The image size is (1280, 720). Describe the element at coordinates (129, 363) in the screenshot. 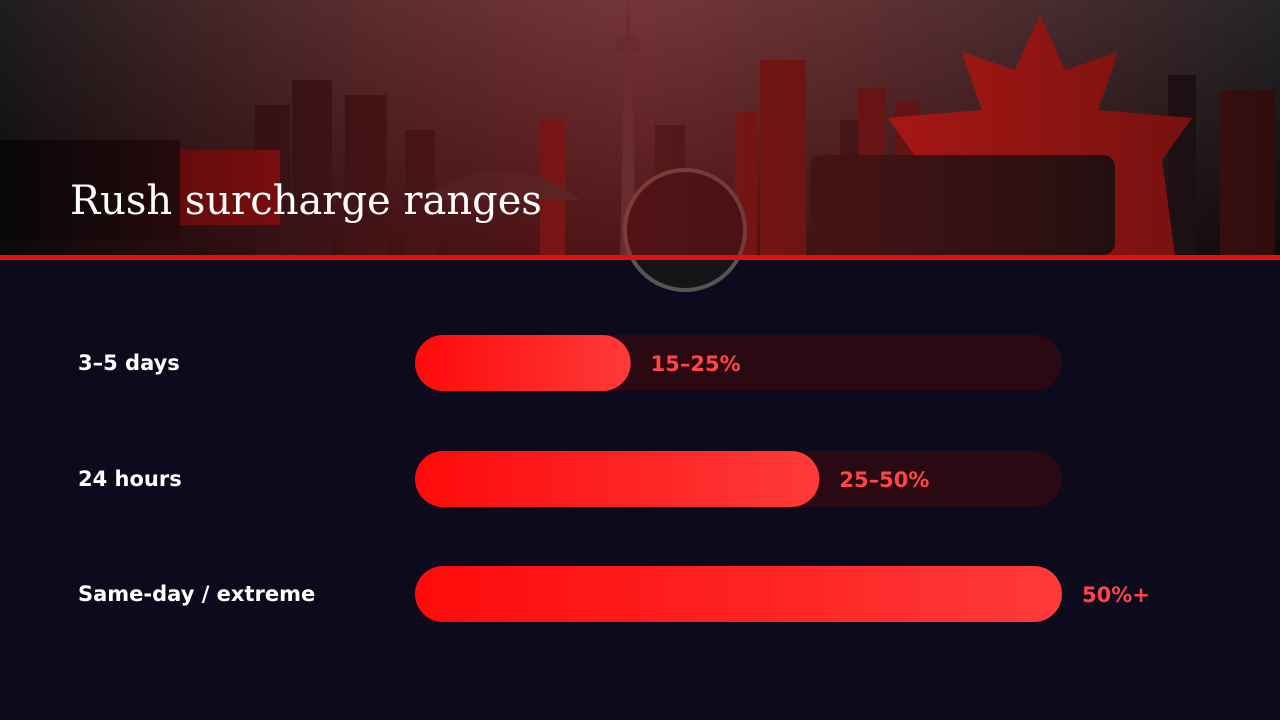

I see `category-label: 3–5 days` at that location.